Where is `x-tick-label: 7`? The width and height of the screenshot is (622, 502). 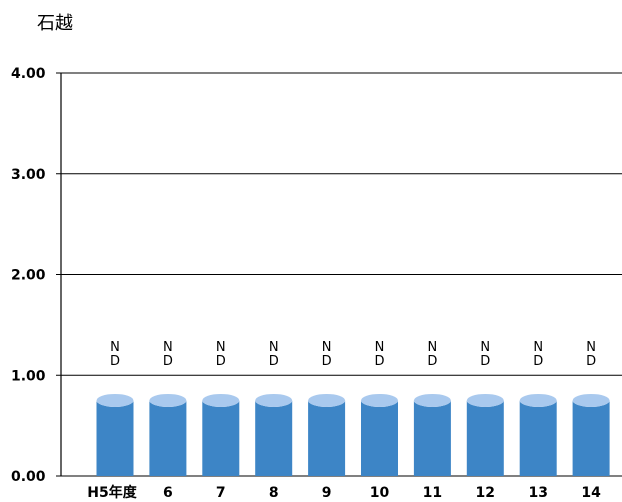
x-tick-label: 7 is located at coordinates (221, 493).